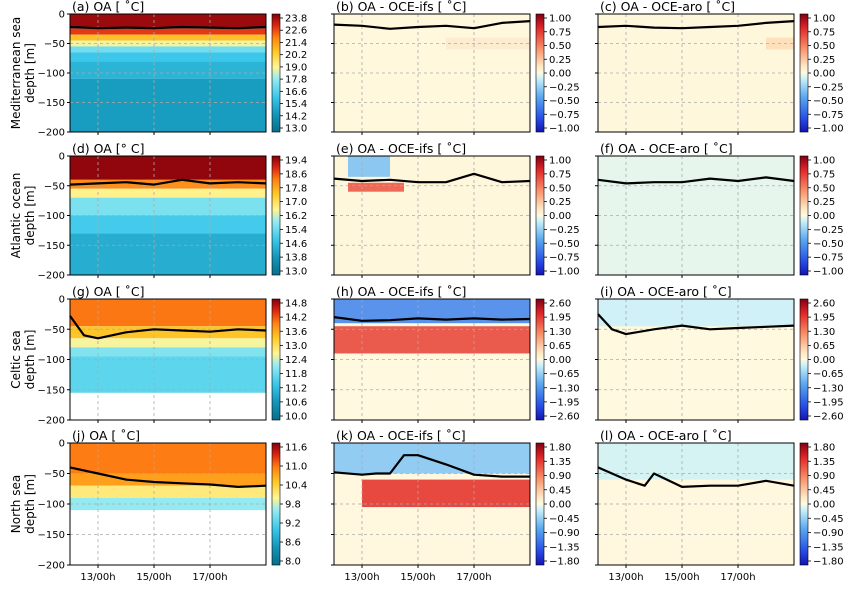 The width and height of the screenshot is (850, 589). What do you see at coordinates (361, 577) in the screenshot?
I see `x-tick-label: 13/00h` at bounding box center [361, 577].